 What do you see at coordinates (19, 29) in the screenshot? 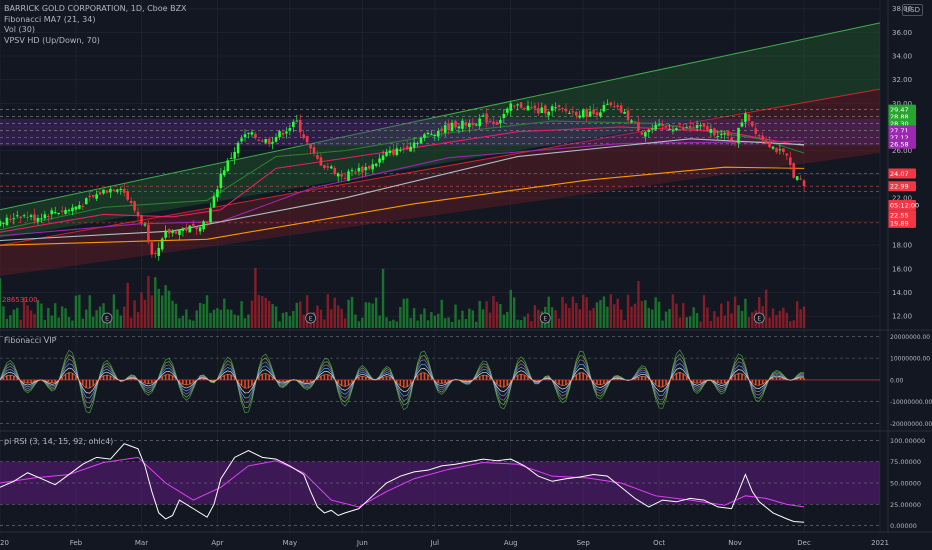
I see `indicator-vol: Vol (30)` at bounding box center [19, 29].